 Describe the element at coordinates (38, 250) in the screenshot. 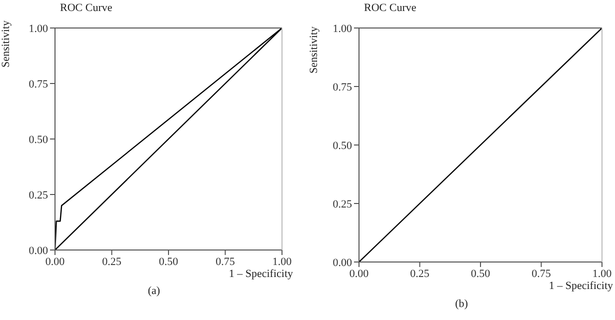

I see `y-tick-label: 0.00` at that location.